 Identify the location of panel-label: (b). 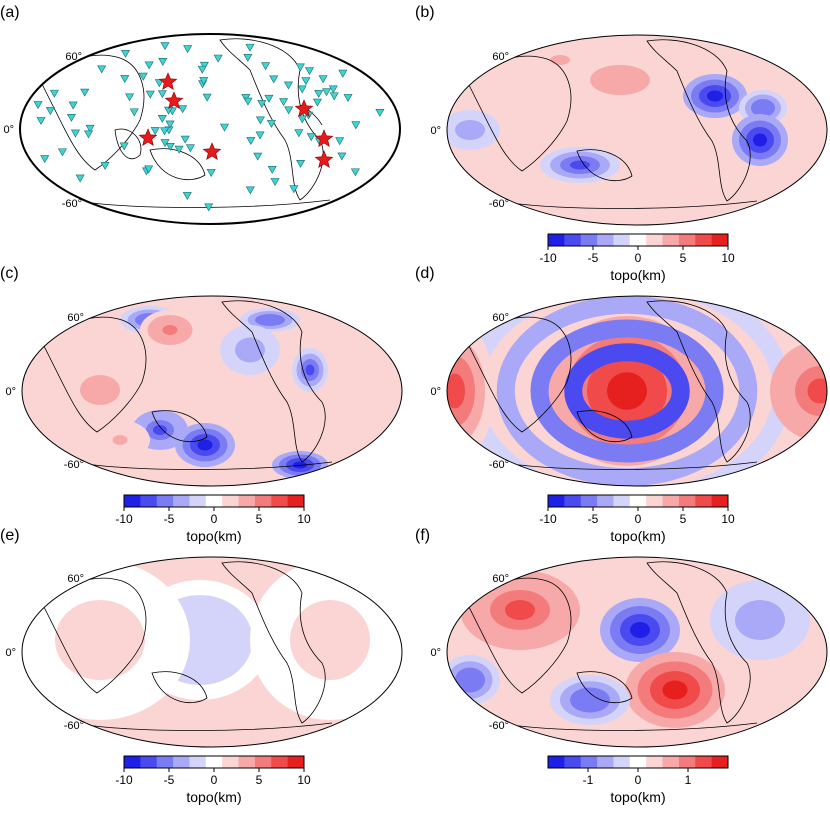
(425, 12).